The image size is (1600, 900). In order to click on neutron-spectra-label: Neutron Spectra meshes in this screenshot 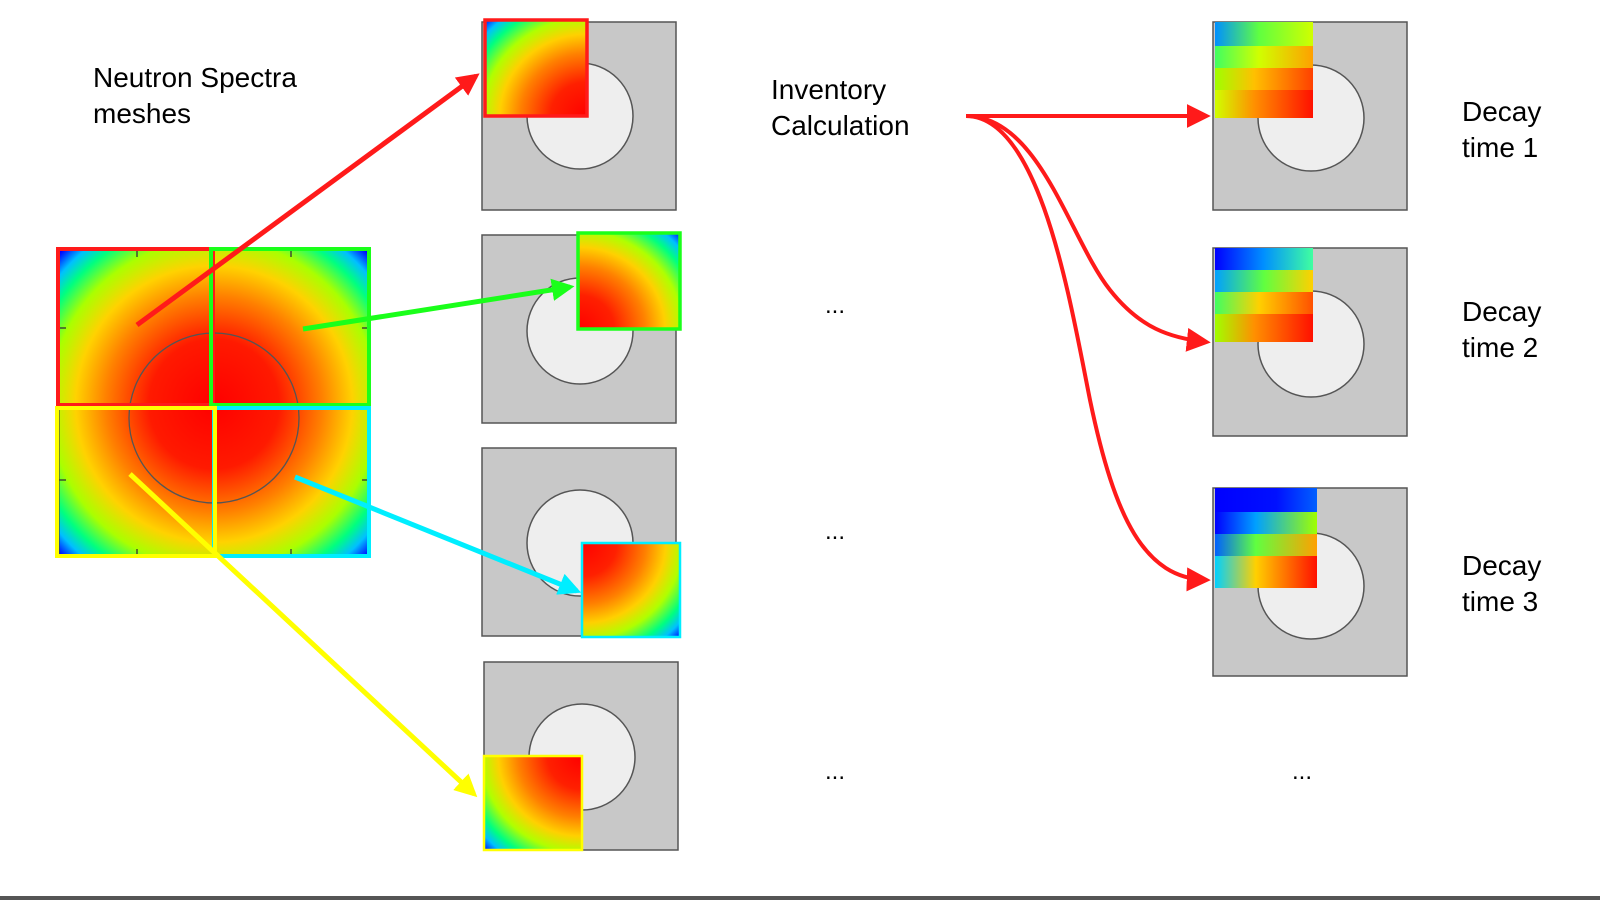, I will do `click(195, 95)`.